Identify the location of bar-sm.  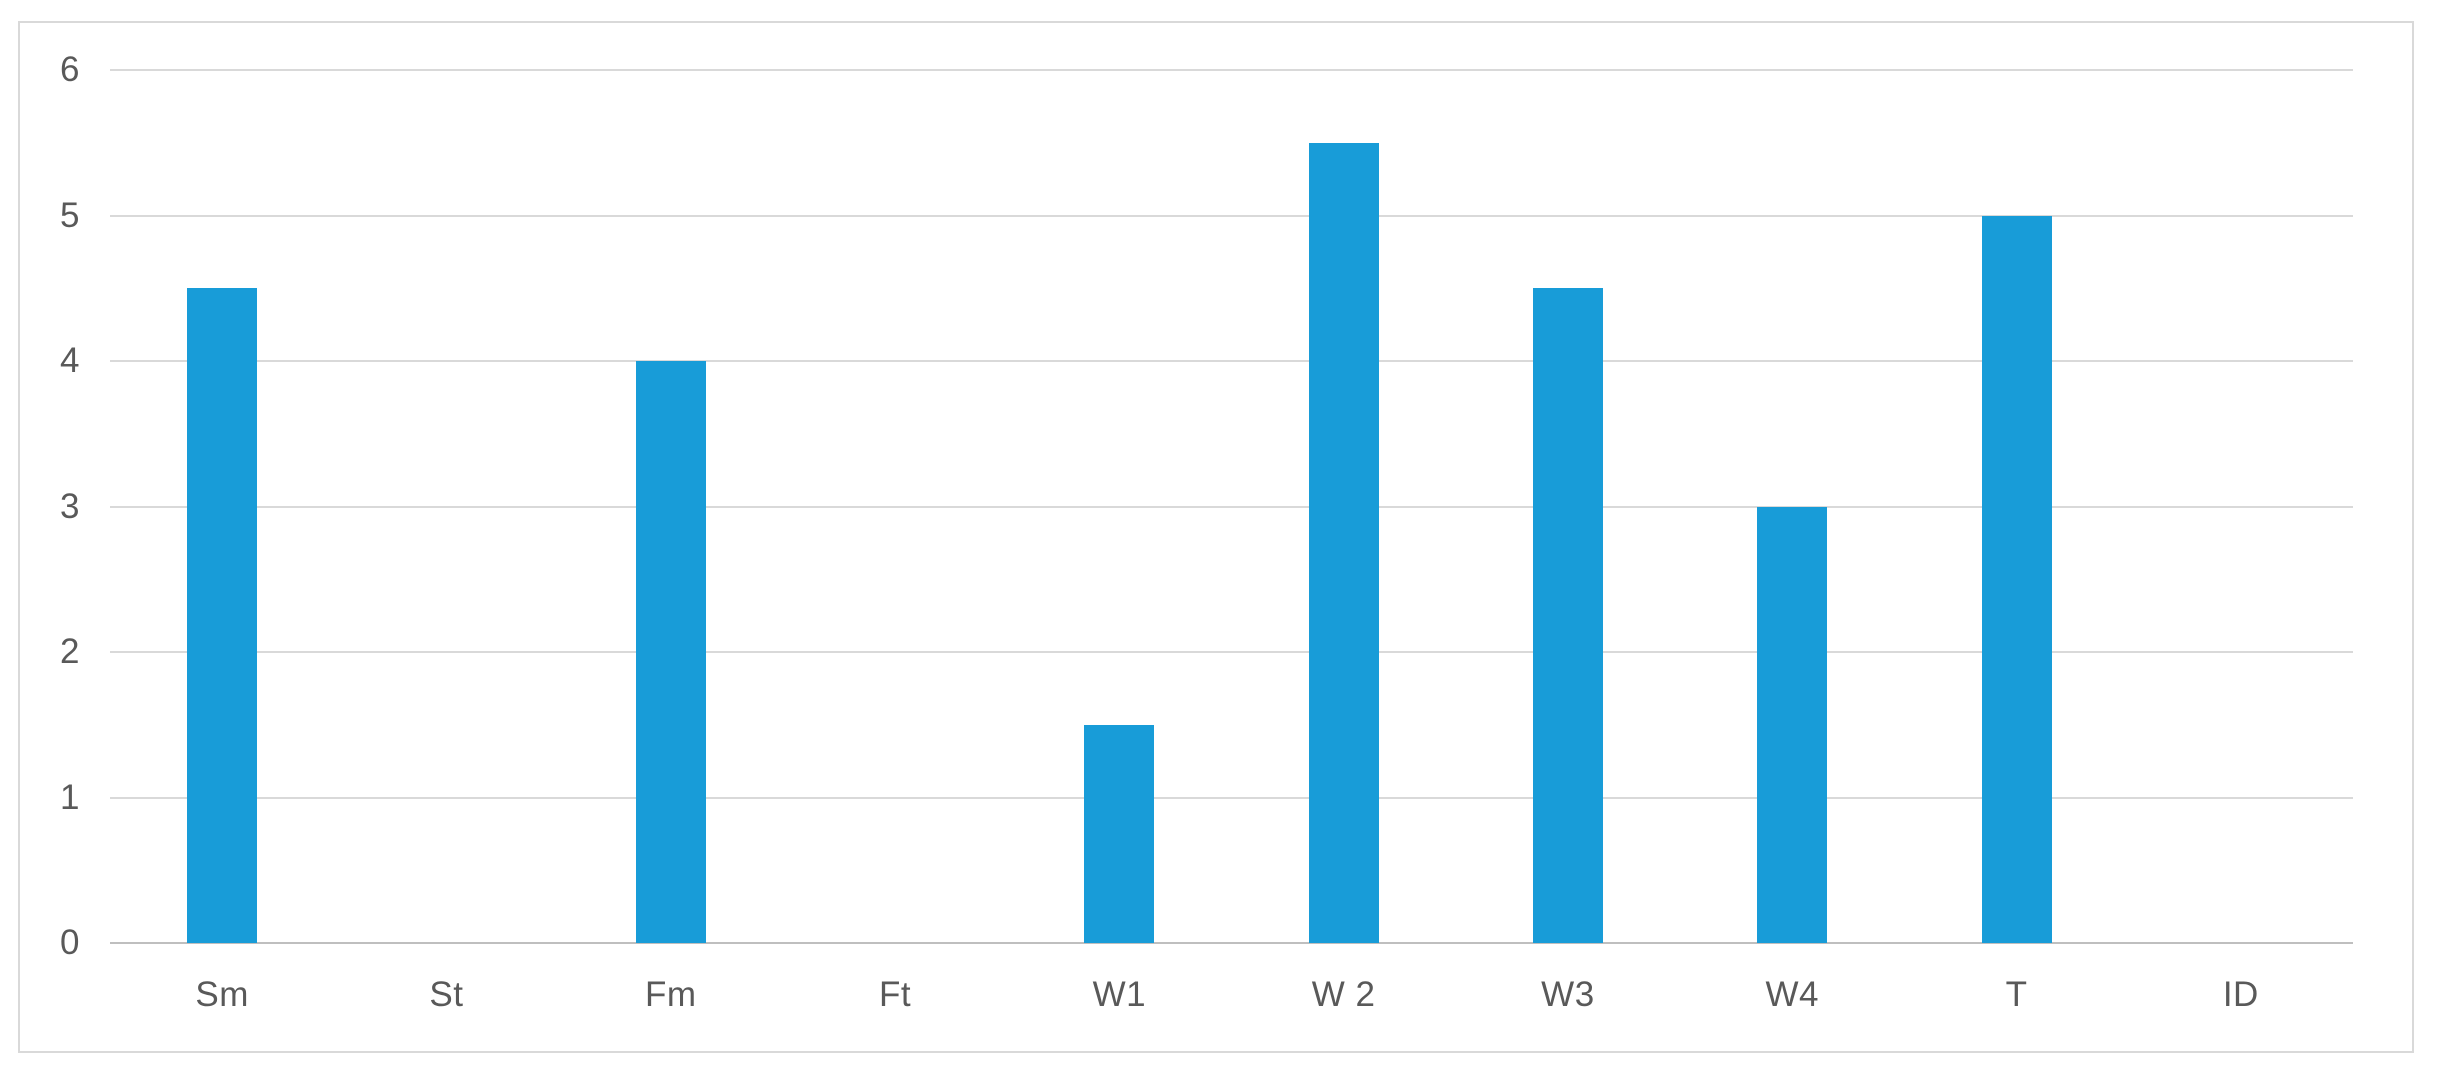
(222, 615).